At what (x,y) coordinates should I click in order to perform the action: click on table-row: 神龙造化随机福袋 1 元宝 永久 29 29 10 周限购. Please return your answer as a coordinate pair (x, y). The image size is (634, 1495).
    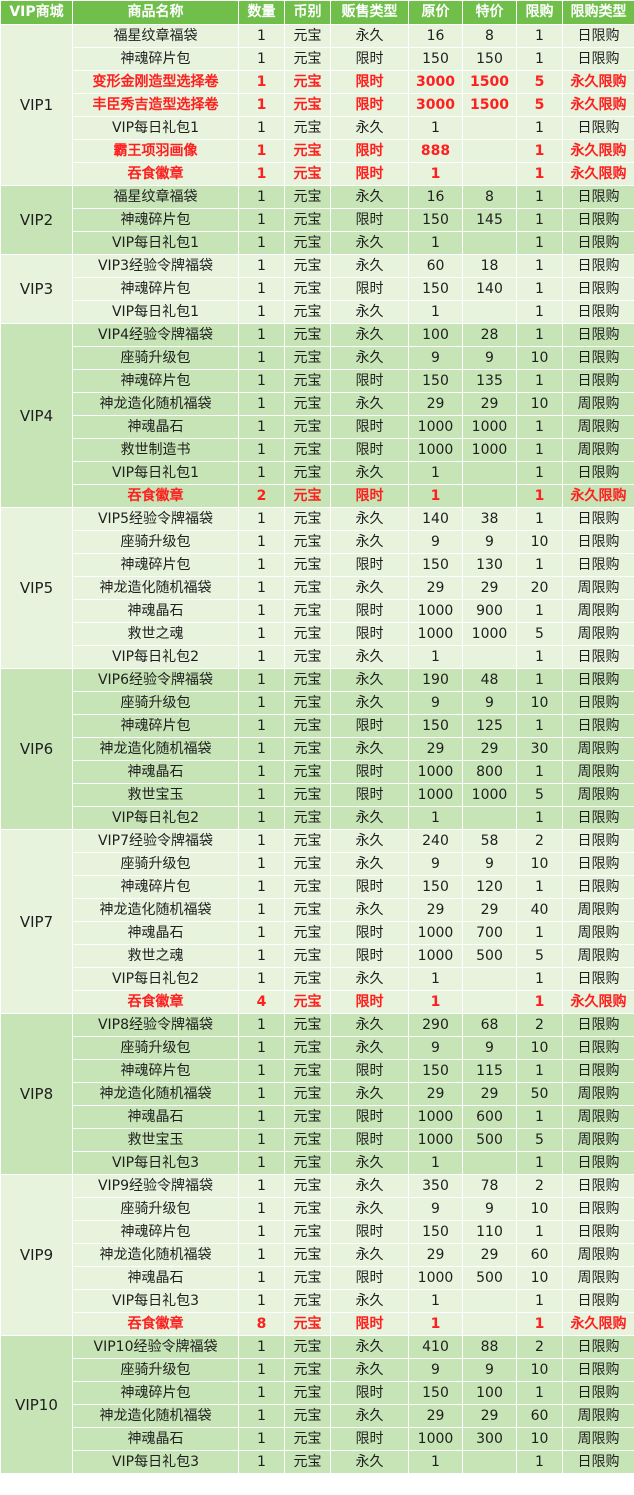
    Looking at the image, I should click on (317, 404).